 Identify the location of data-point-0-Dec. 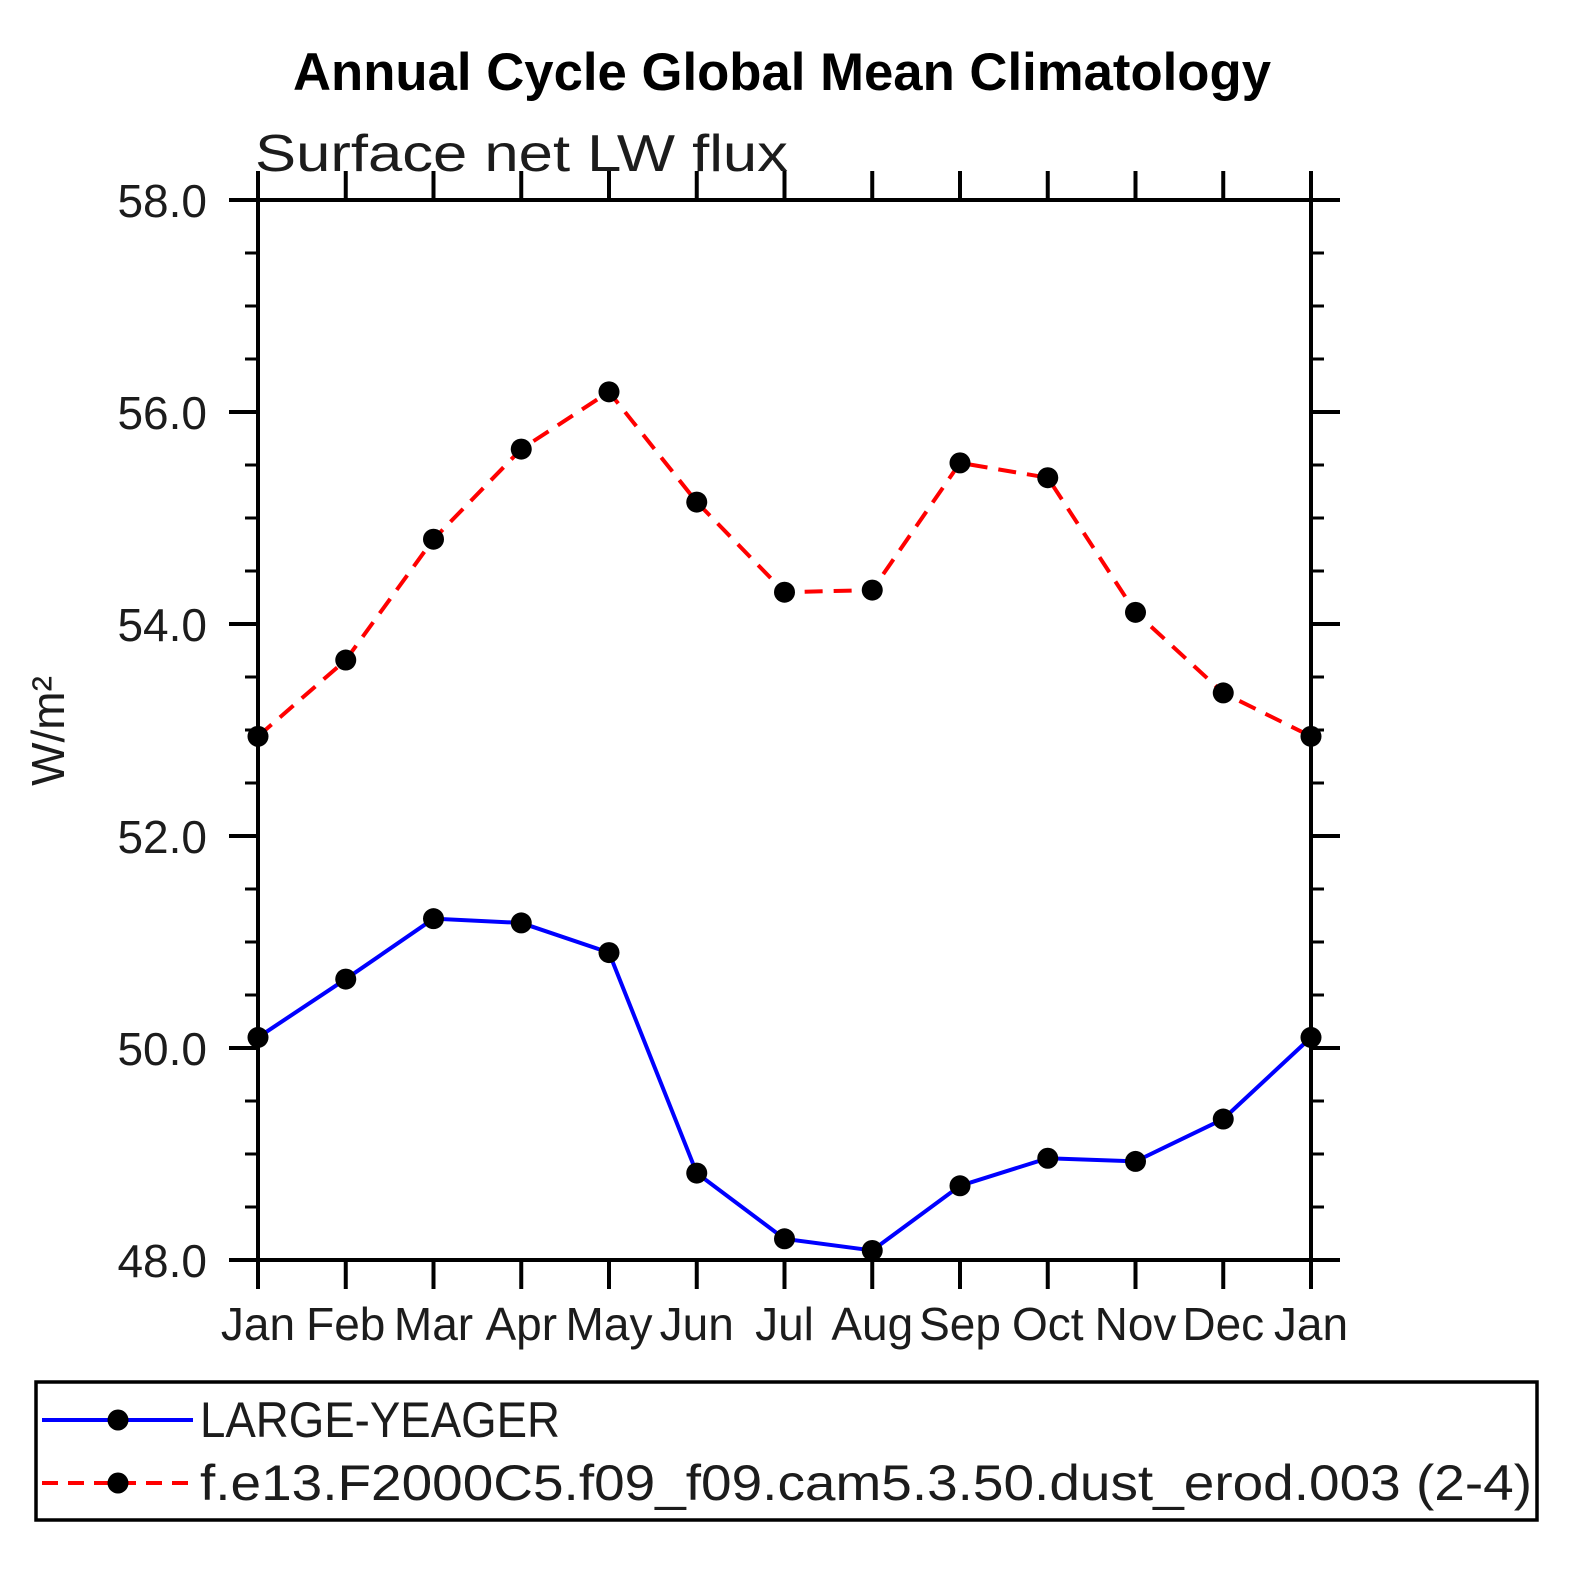
(1223, 1119).